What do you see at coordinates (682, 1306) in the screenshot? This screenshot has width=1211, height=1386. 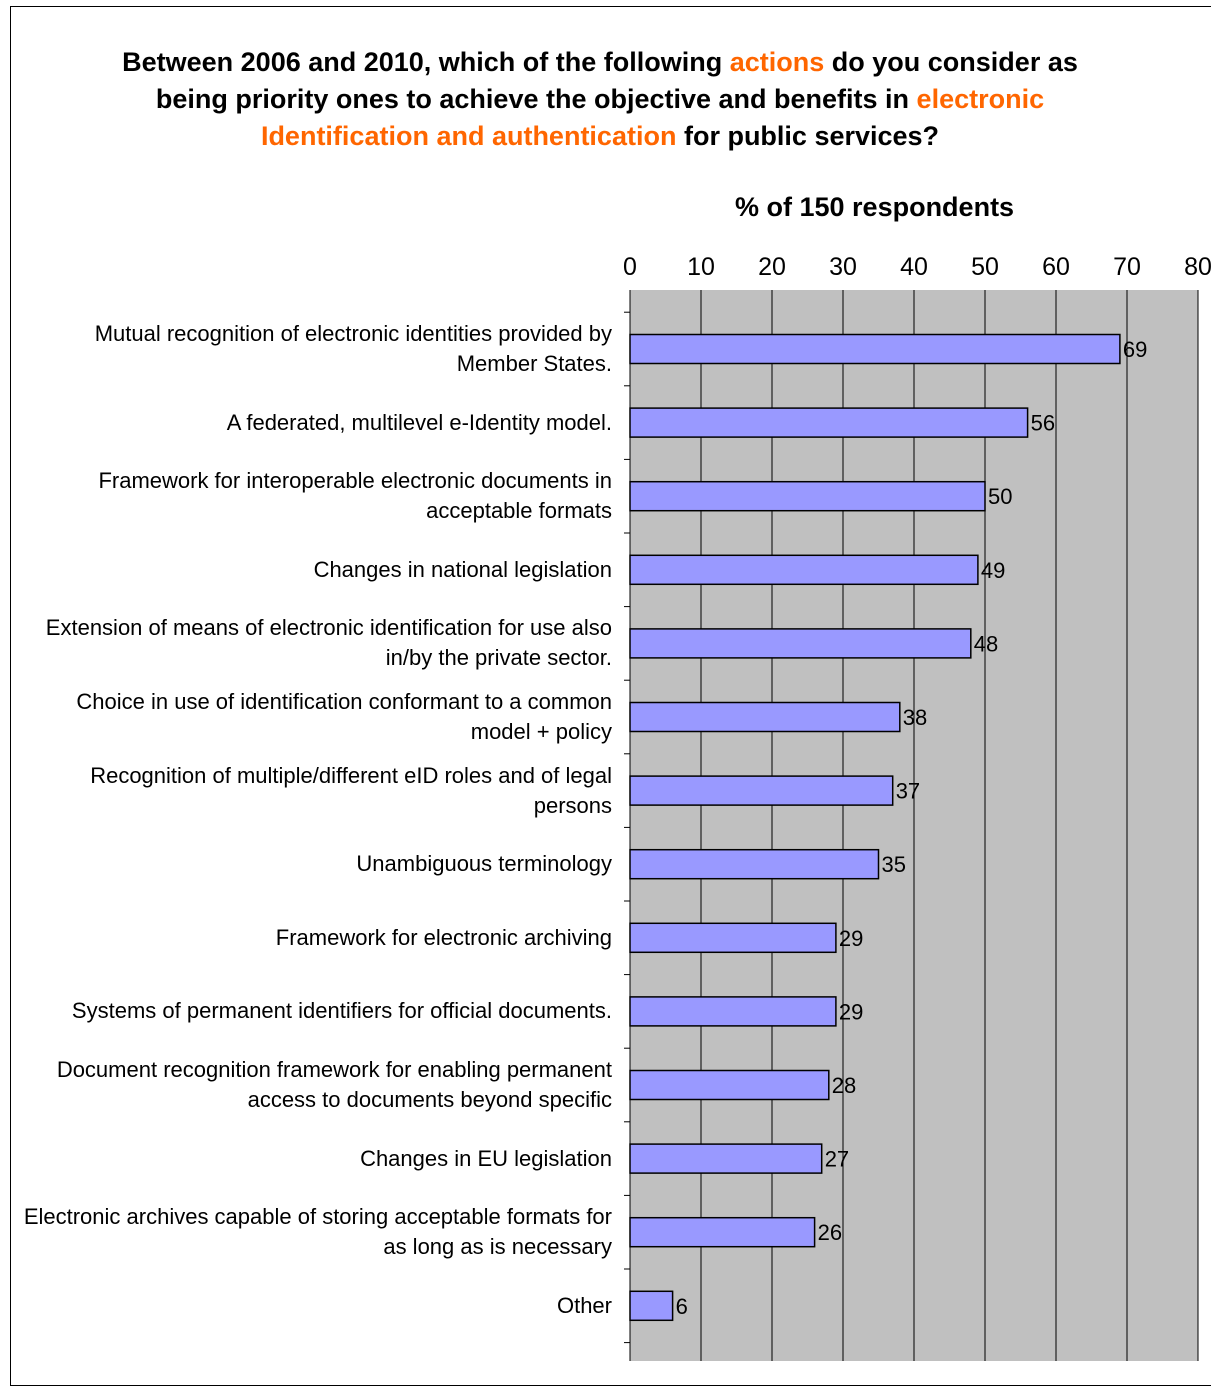 I see `bar-value-label: 6` at bounding box center [682, 1306].